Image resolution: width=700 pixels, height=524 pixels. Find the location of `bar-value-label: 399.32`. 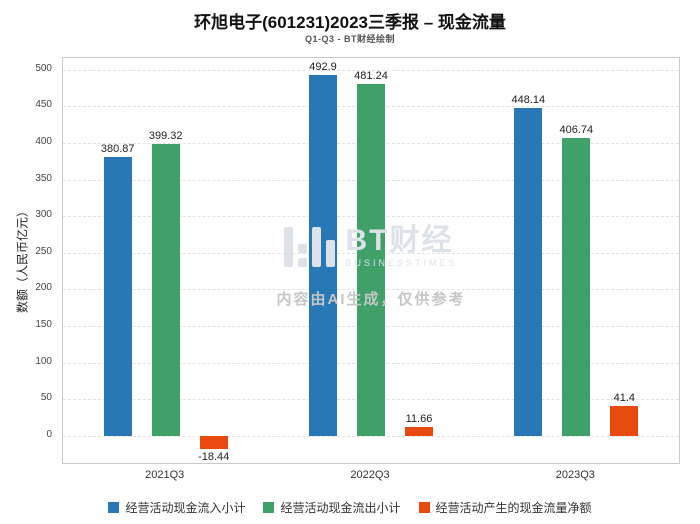

bar-value-label: 399.32 is located at coordinates (165, 135).